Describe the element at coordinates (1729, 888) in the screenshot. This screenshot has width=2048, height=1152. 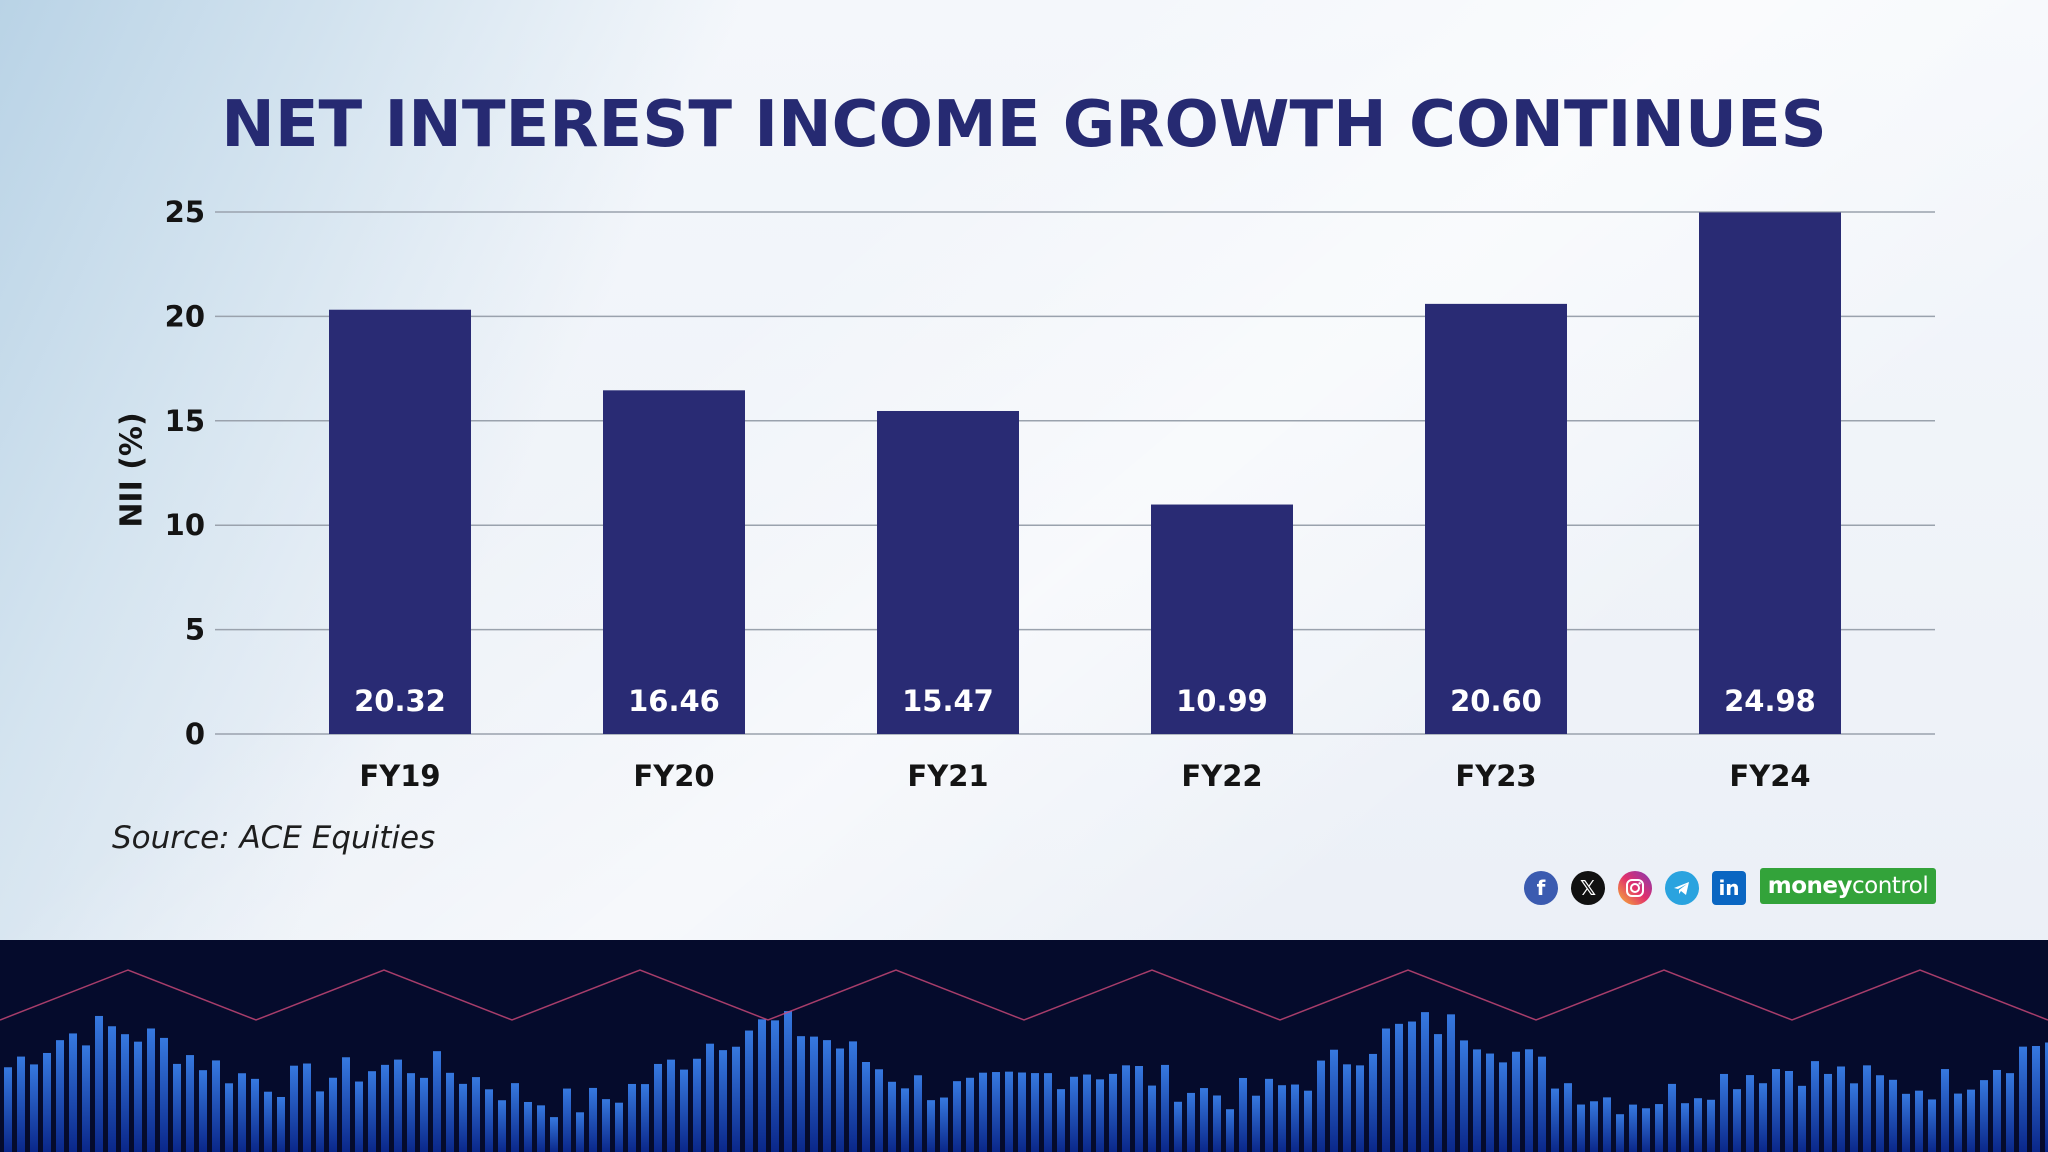
I see `linkedin-icon: in` at that location.